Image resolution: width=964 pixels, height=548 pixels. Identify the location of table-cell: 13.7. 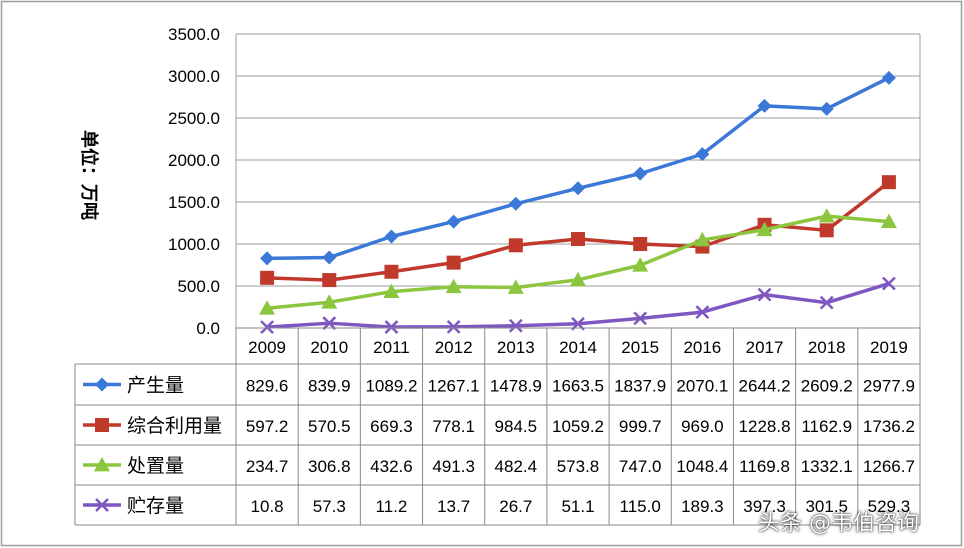
(453, 506).